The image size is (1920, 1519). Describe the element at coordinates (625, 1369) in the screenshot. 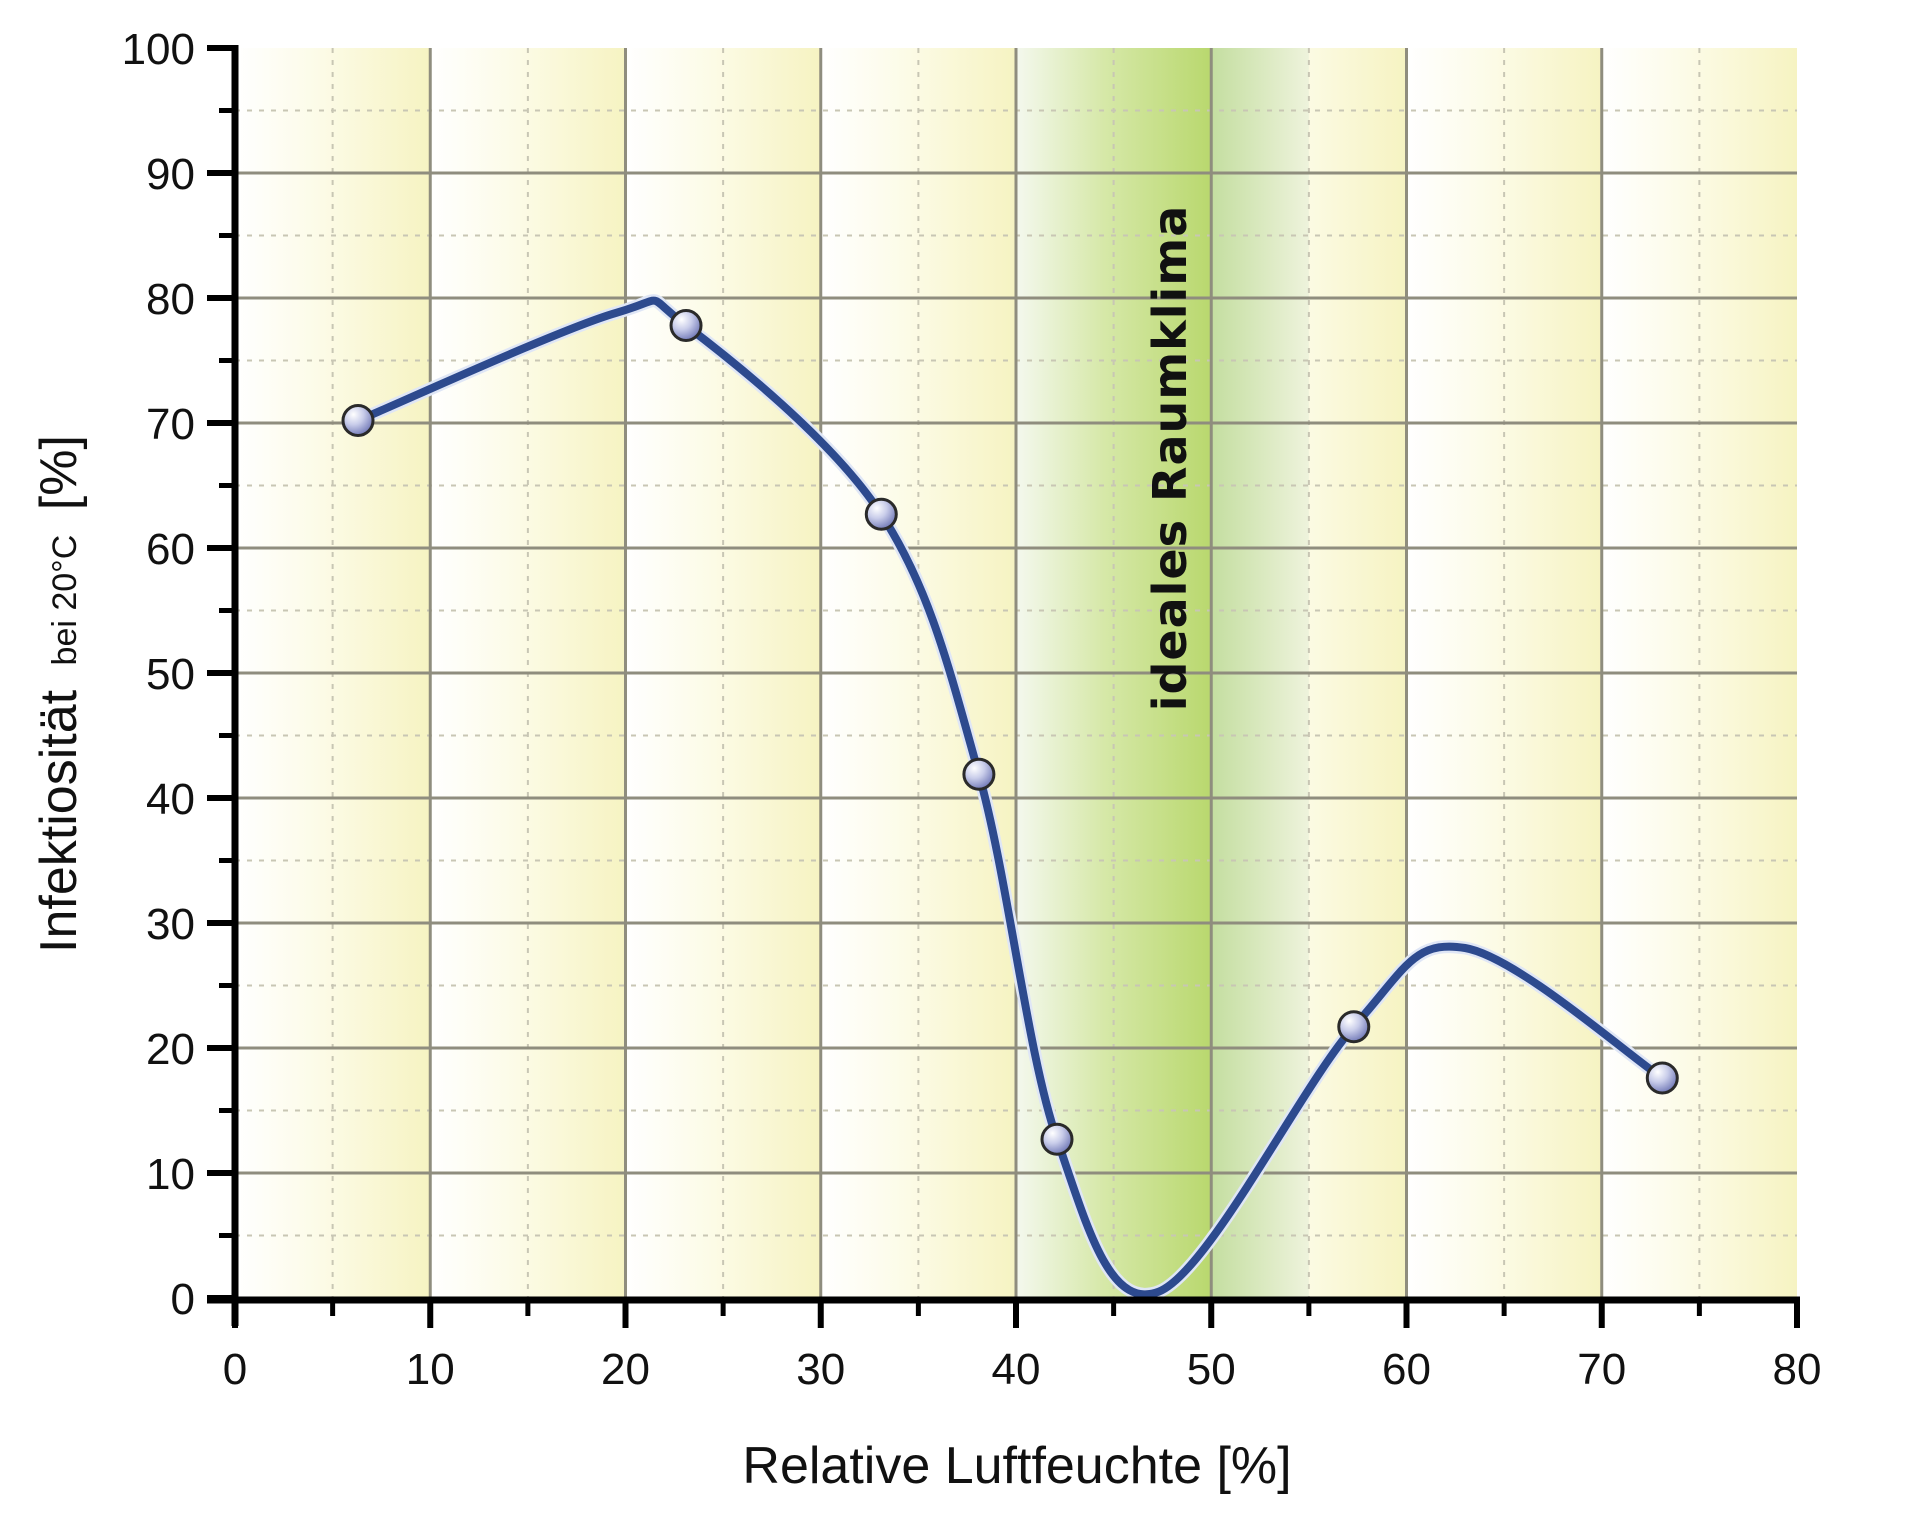

I see `x-tick-label: 20` at that location.